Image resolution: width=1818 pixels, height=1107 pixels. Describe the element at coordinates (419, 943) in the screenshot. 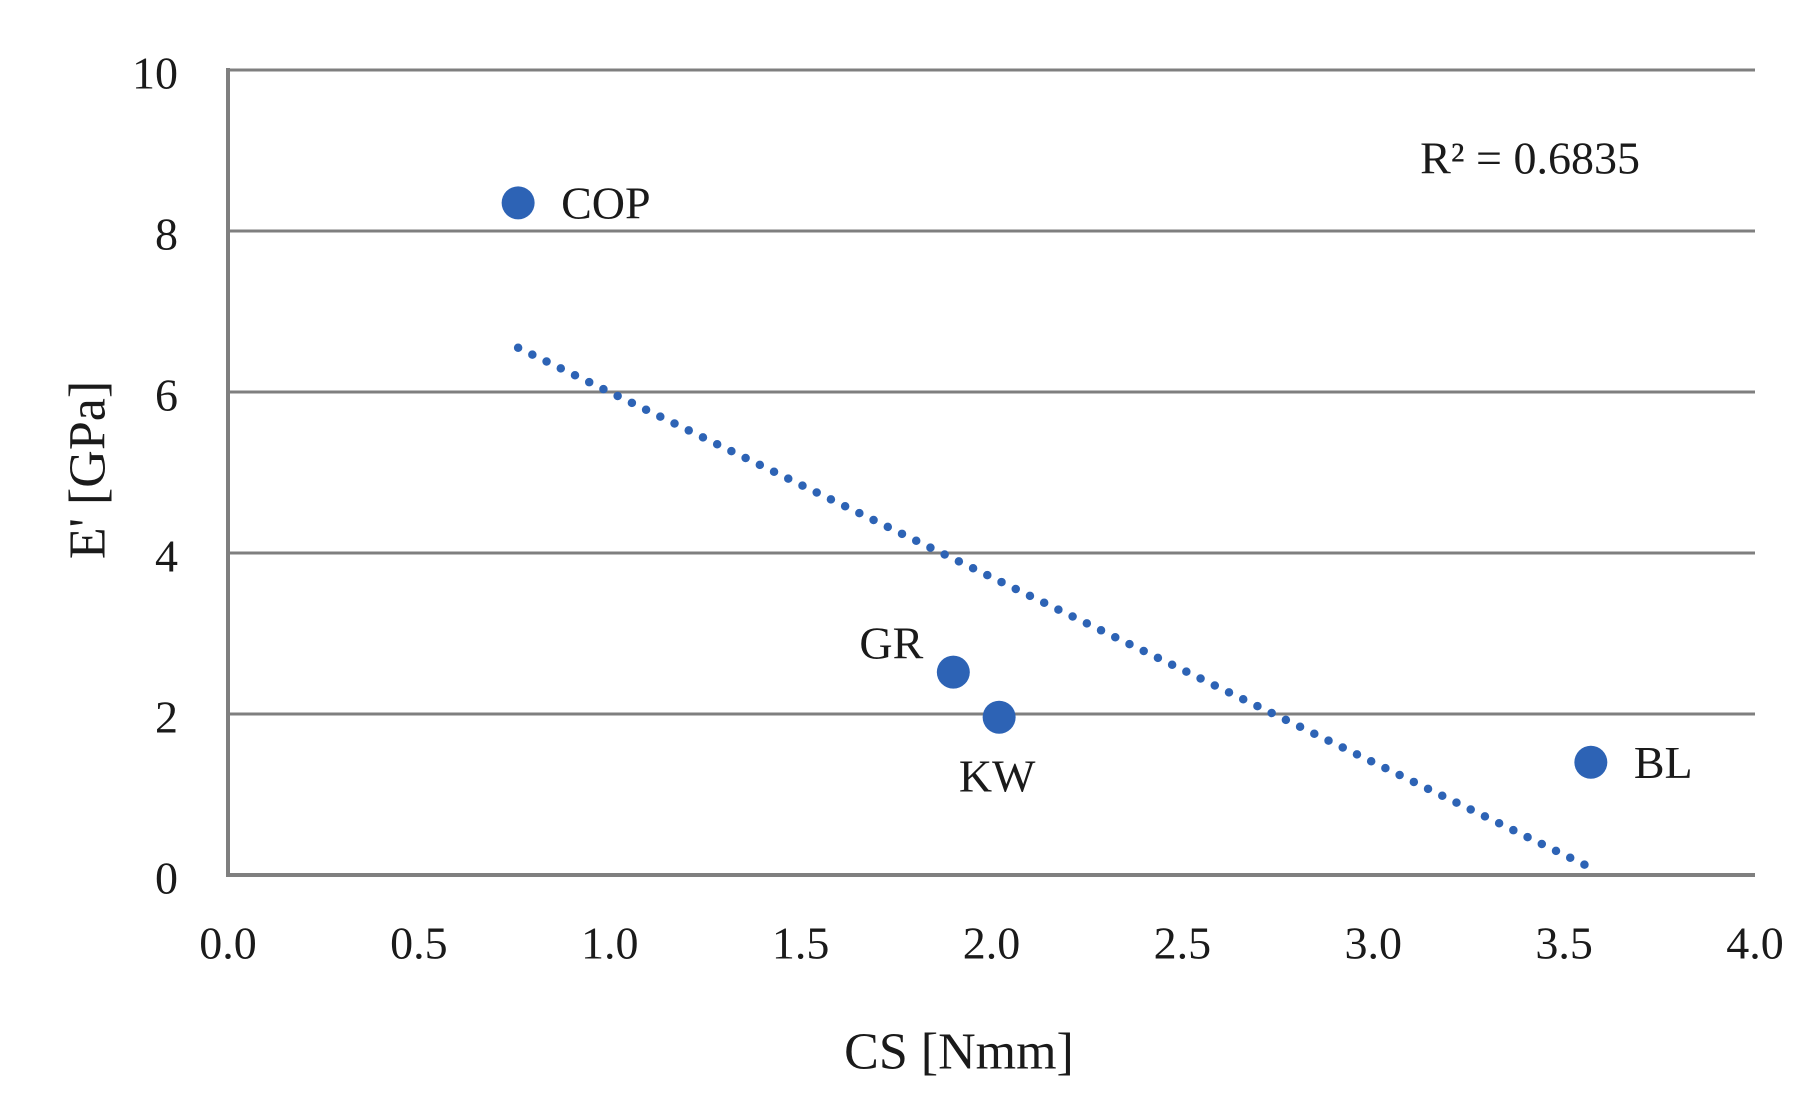

I see `x-tick-label-0.5: 0.5` at that location.